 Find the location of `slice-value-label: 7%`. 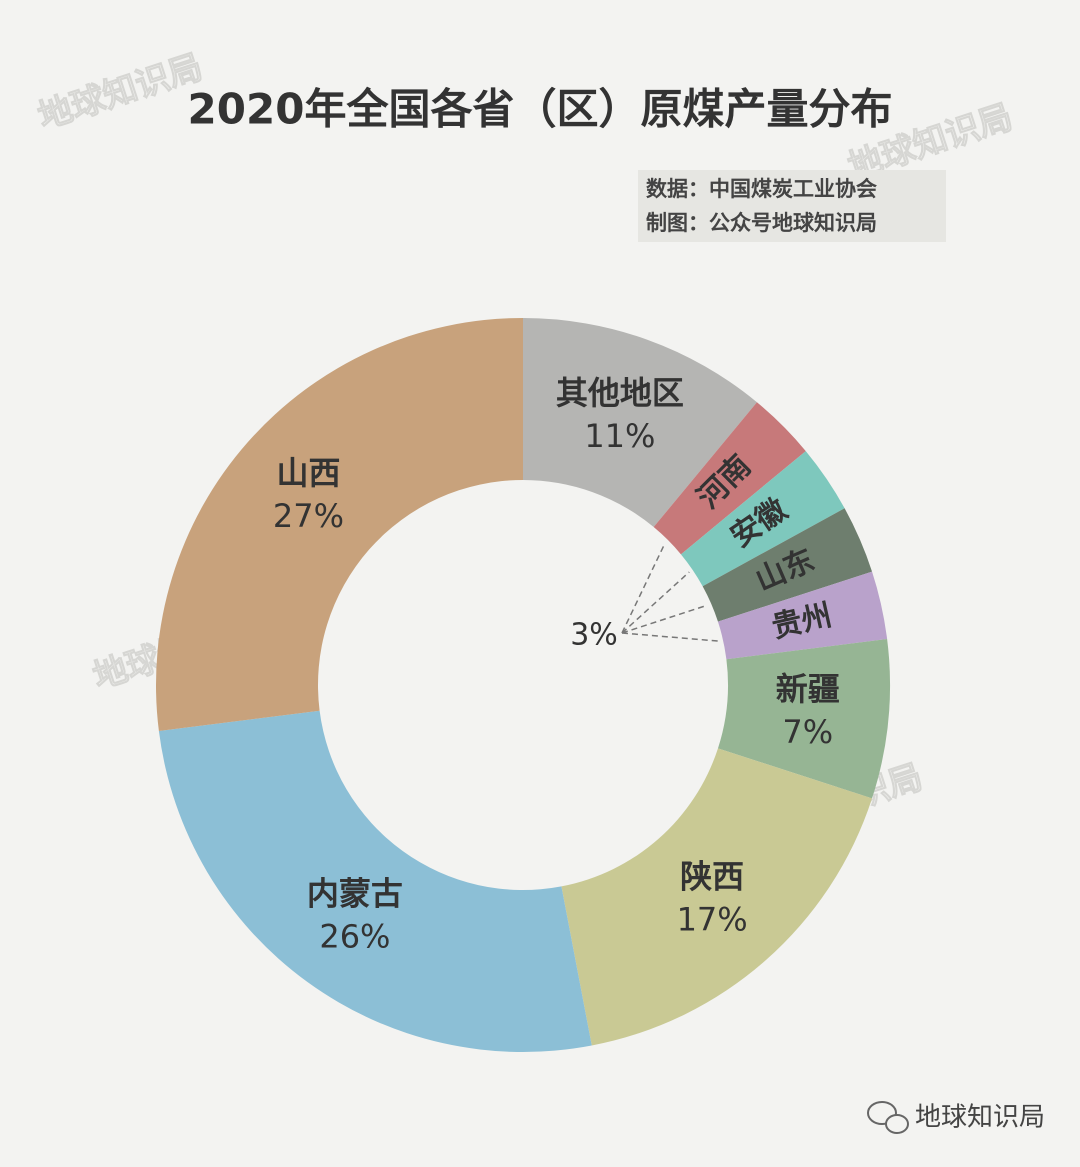

slice-value-label: 7% is located at coordinates (807, 732).